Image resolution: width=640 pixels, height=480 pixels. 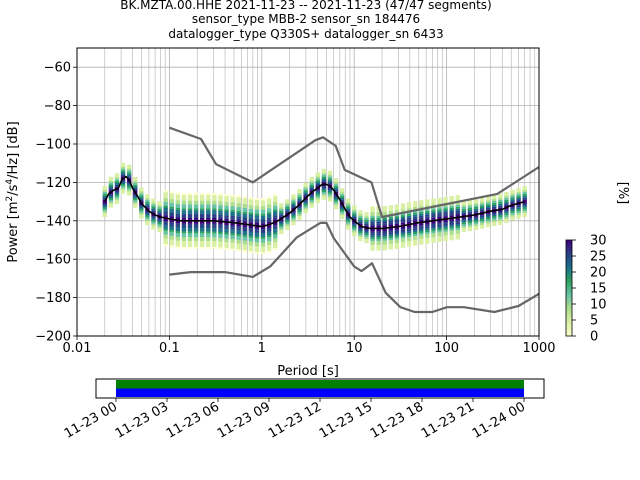 I want to click on x-tick-label: 1, so click(x=262, y=348).